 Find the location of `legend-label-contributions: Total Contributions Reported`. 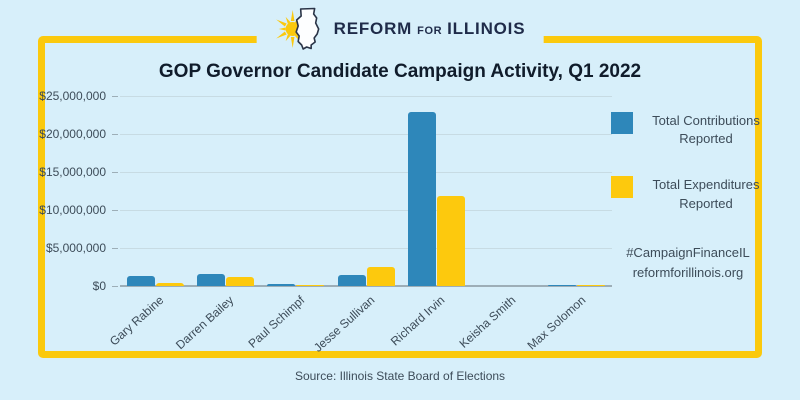

legend-label-contributions: Total Contributions Reported is located at coordinates (706, 130).